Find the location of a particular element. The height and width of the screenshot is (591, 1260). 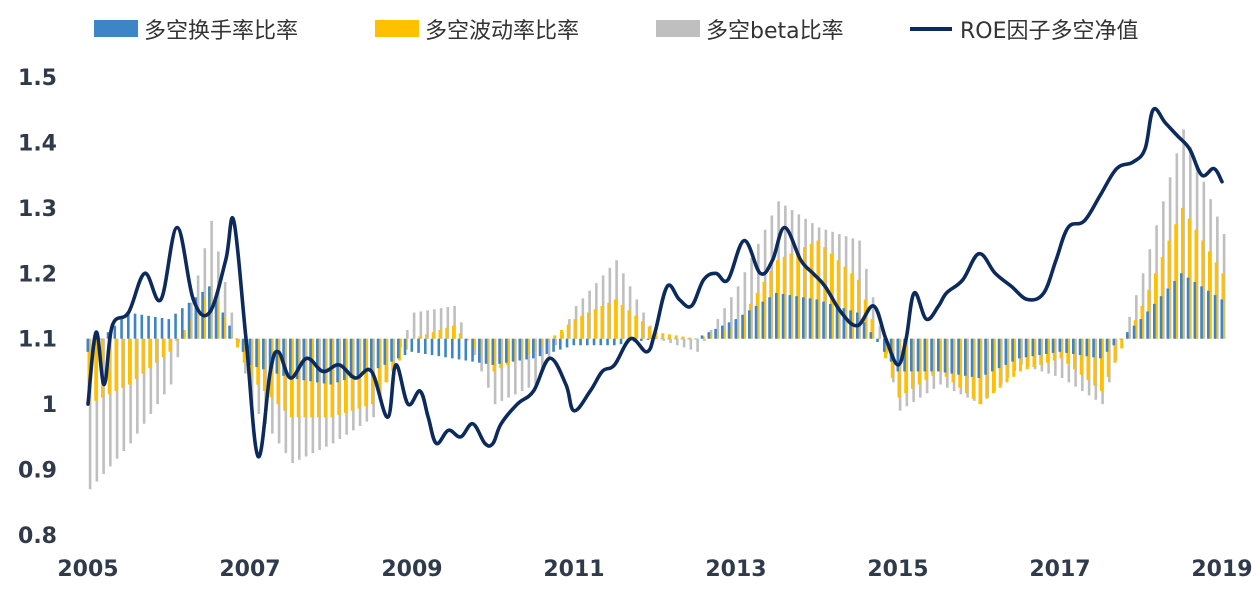

legend-item: 多空波动率比率 is located at coordinates (477, 31).